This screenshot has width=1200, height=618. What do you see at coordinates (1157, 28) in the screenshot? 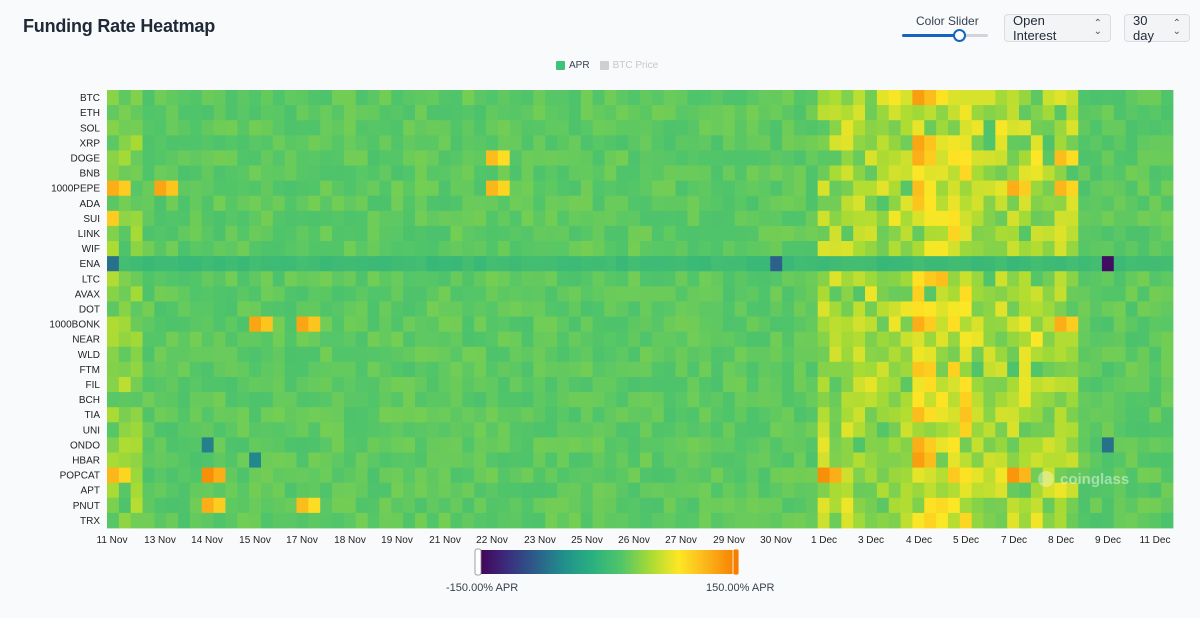
I see `range-select: 30 day ⌃ ⌄` at bounding box center [1157, 28].